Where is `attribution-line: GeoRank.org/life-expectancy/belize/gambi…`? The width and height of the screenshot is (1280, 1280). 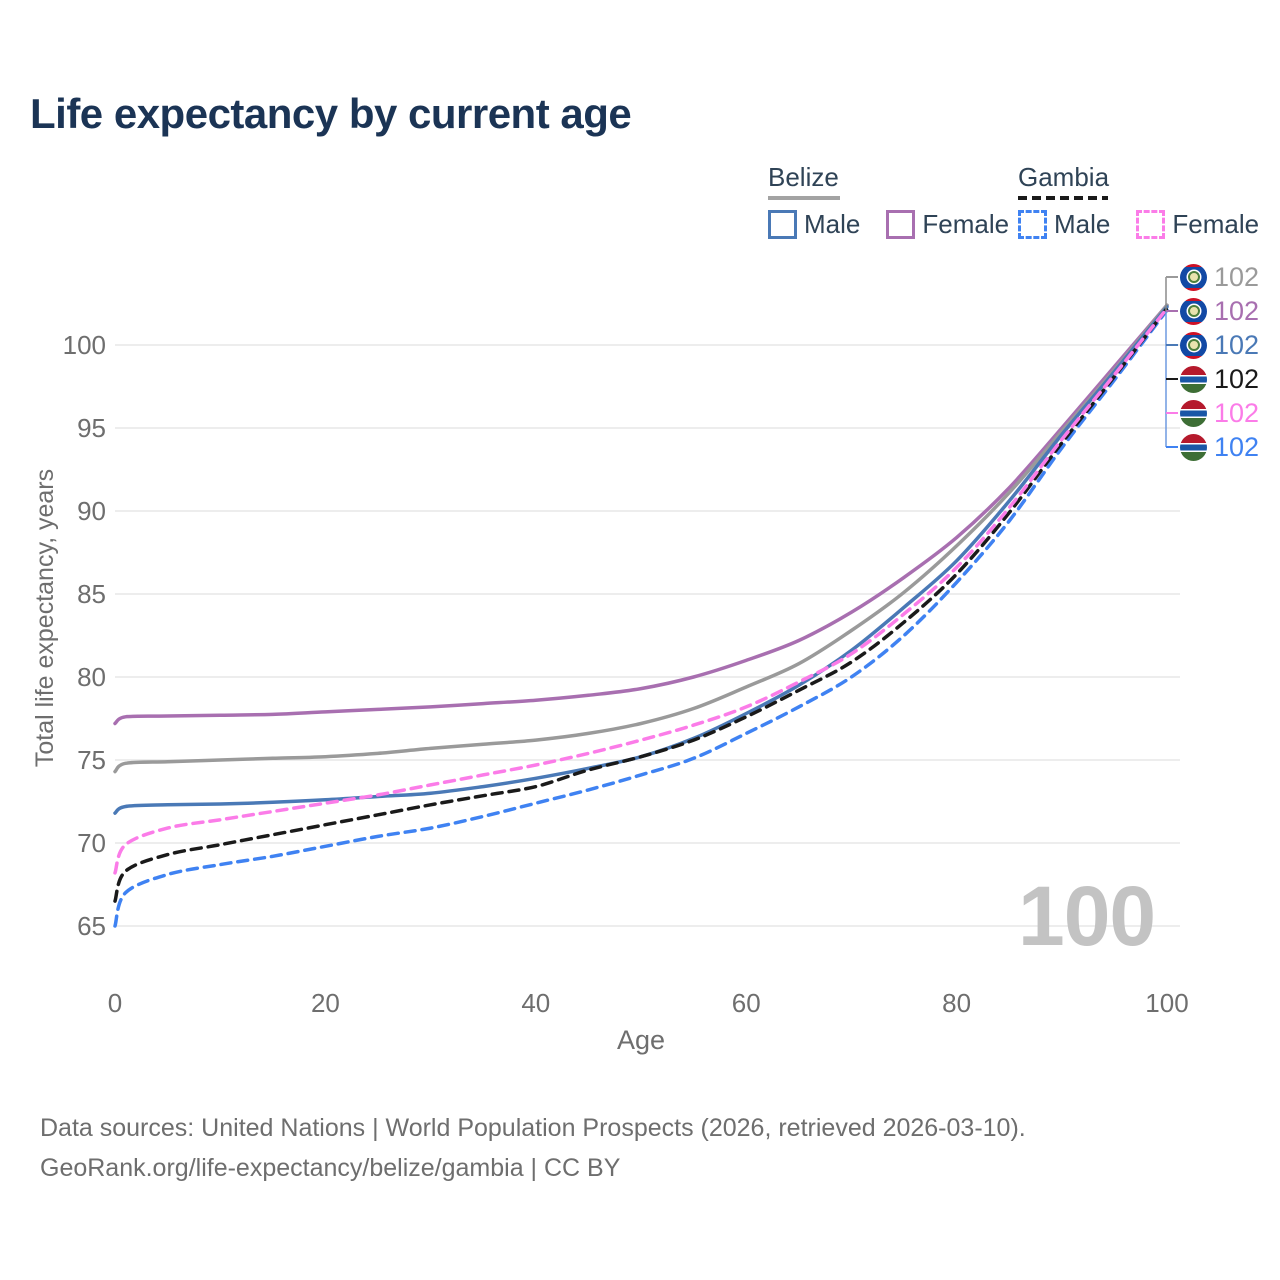
attribution-line: GeoRank.org/life-expectancy/belize/gambi… is located at coordinates (330, 1168).